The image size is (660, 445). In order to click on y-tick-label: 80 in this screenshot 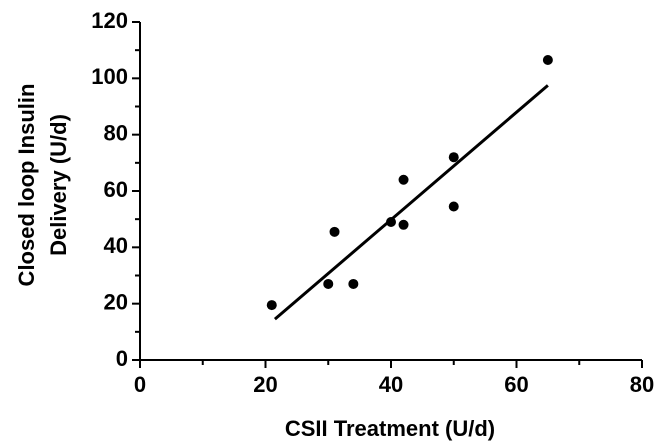, I will do `click(116, 132)`.